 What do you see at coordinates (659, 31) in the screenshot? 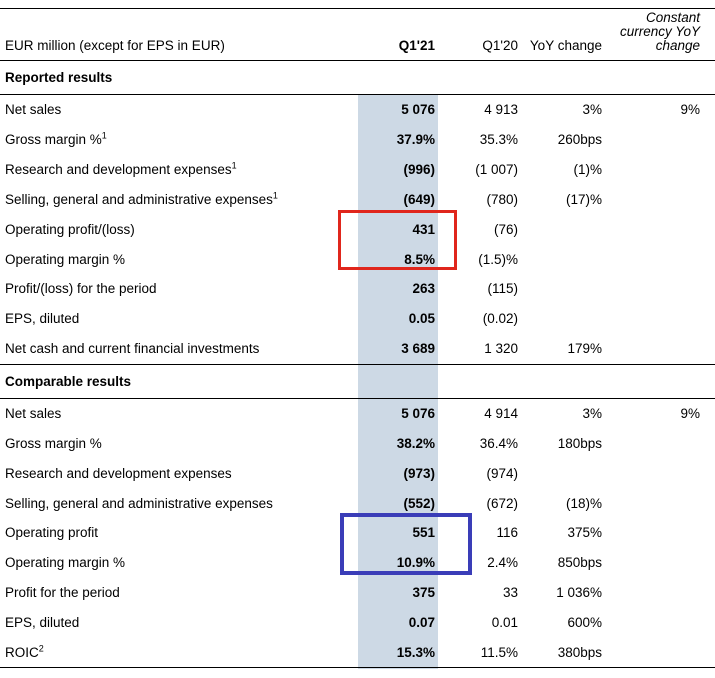
I see `header-col-constant-currency: Constant currency YoY change` at bounding box center [659, 31].